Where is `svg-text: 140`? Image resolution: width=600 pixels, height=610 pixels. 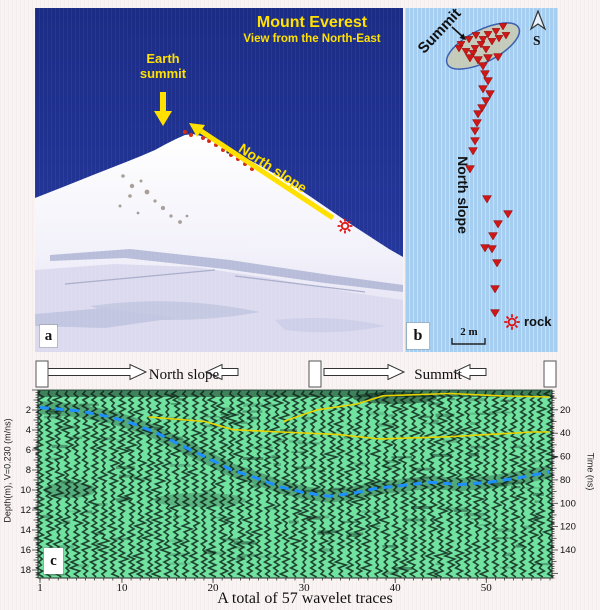
svg-text: 140 is located at coordinates (568, 550).